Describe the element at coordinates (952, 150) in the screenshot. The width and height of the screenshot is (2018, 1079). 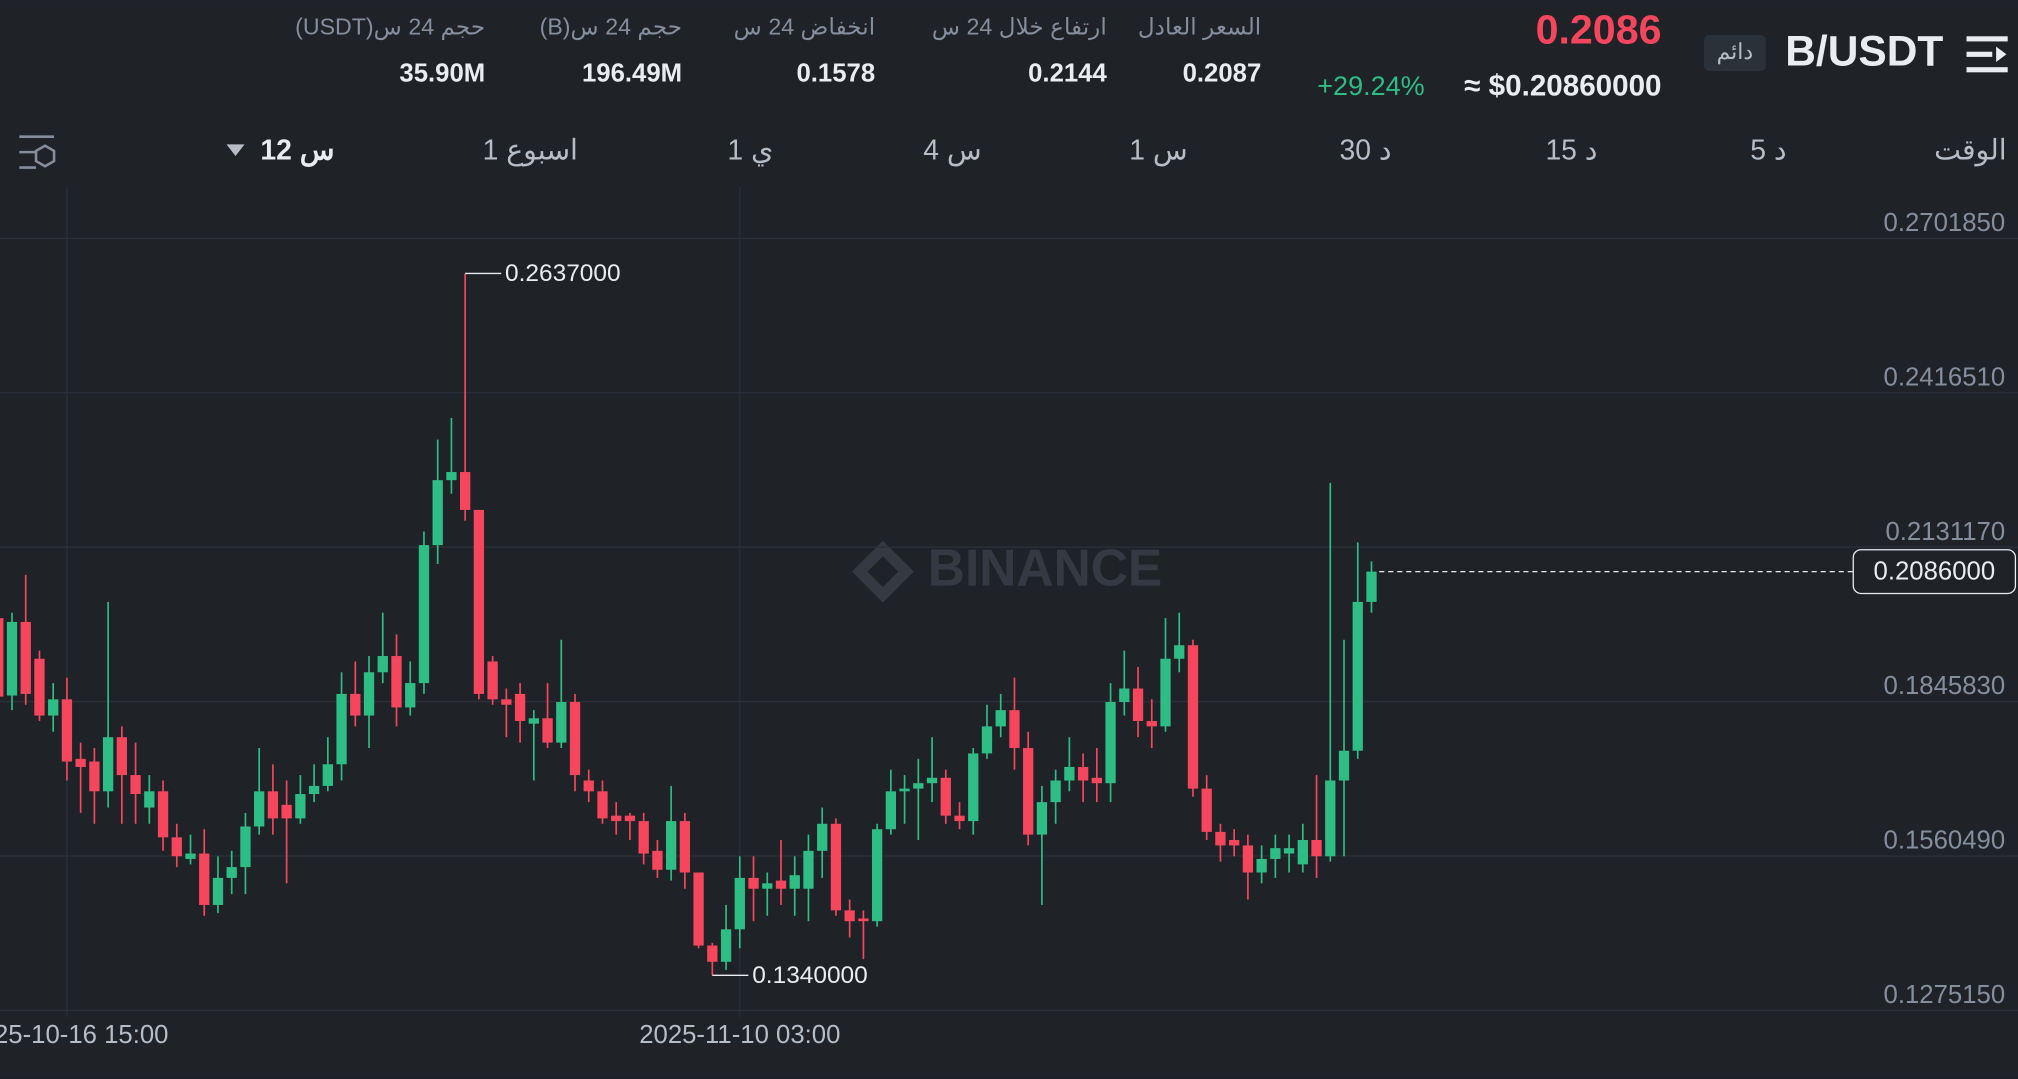
I see `timeframe: 4 س` at that location.